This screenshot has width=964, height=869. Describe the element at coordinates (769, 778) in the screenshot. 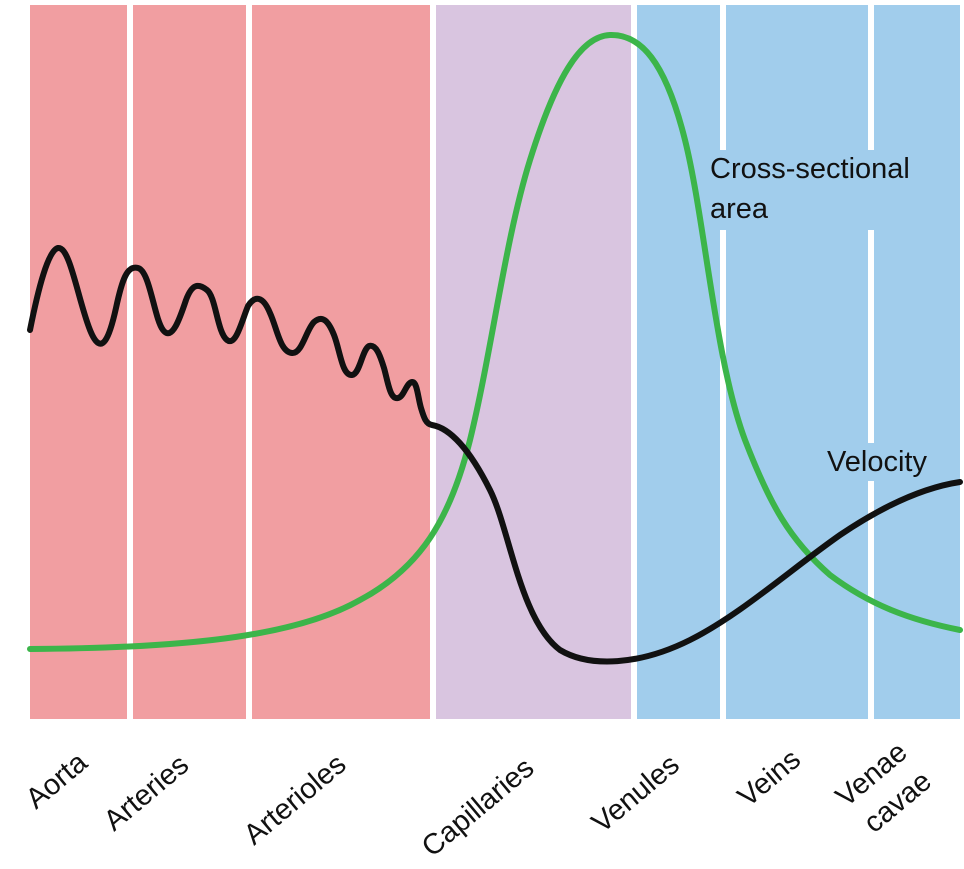

I see `vessel-label-veins: Veins` at that location.